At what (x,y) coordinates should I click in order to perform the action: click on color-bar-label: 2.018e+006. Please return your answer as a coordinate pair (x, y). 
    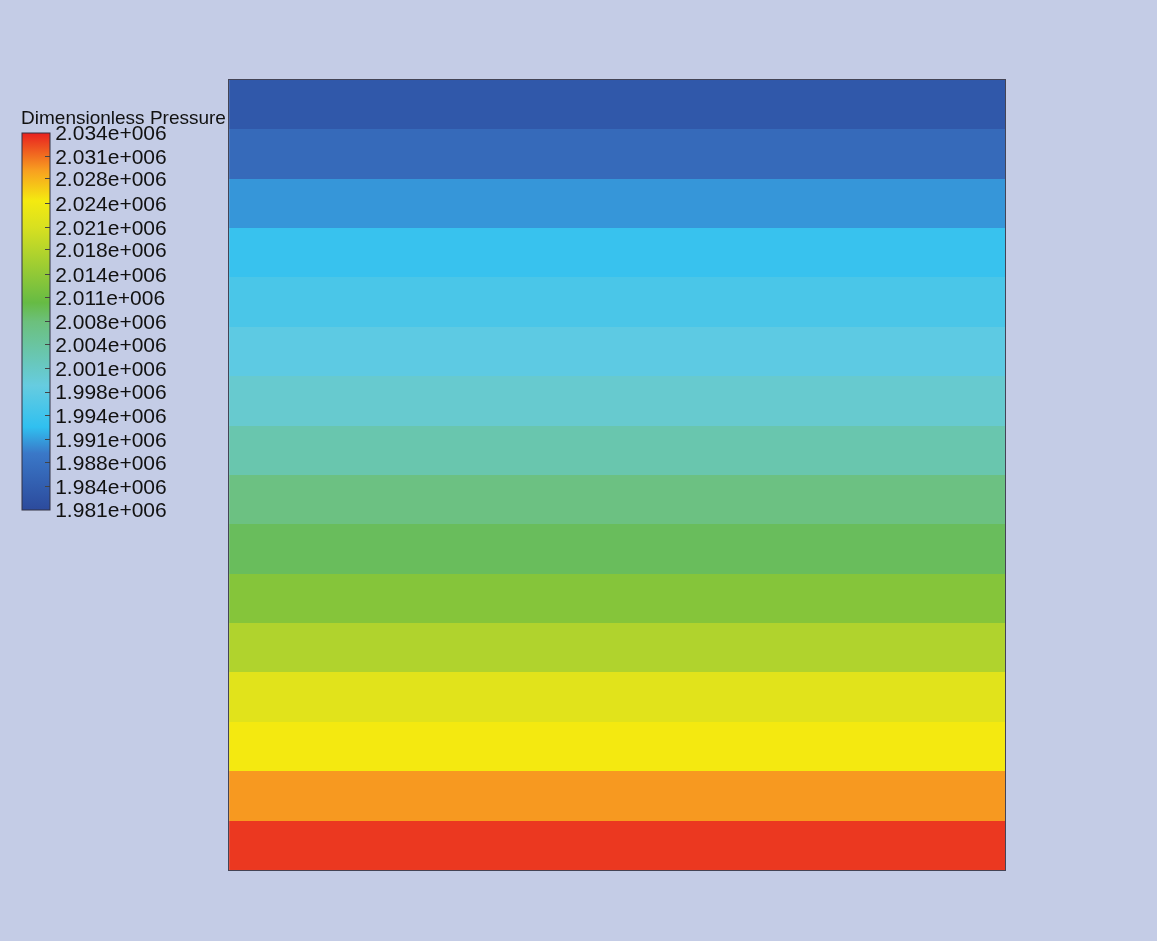
    Looking at the image, I should click on (111, 249).